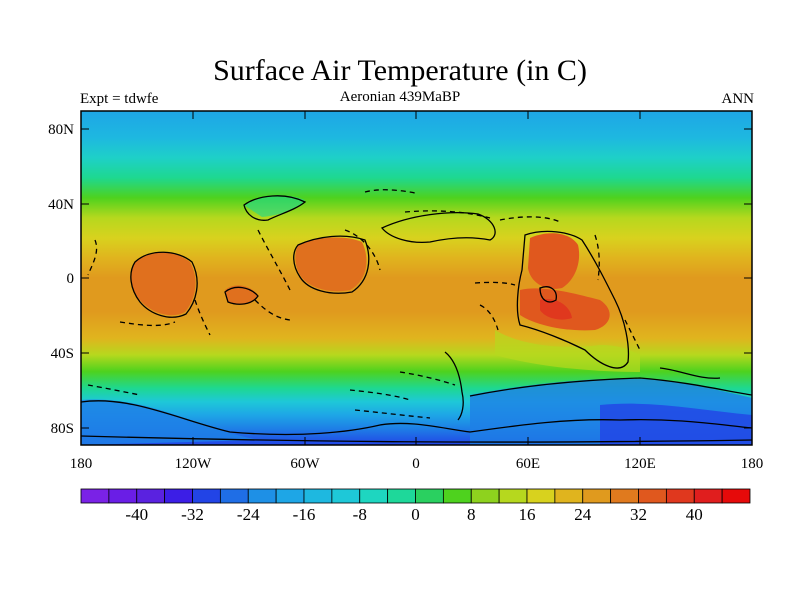 The image size is (800, 600). I want to click on y-tick-label: 0, so click(71, 279).